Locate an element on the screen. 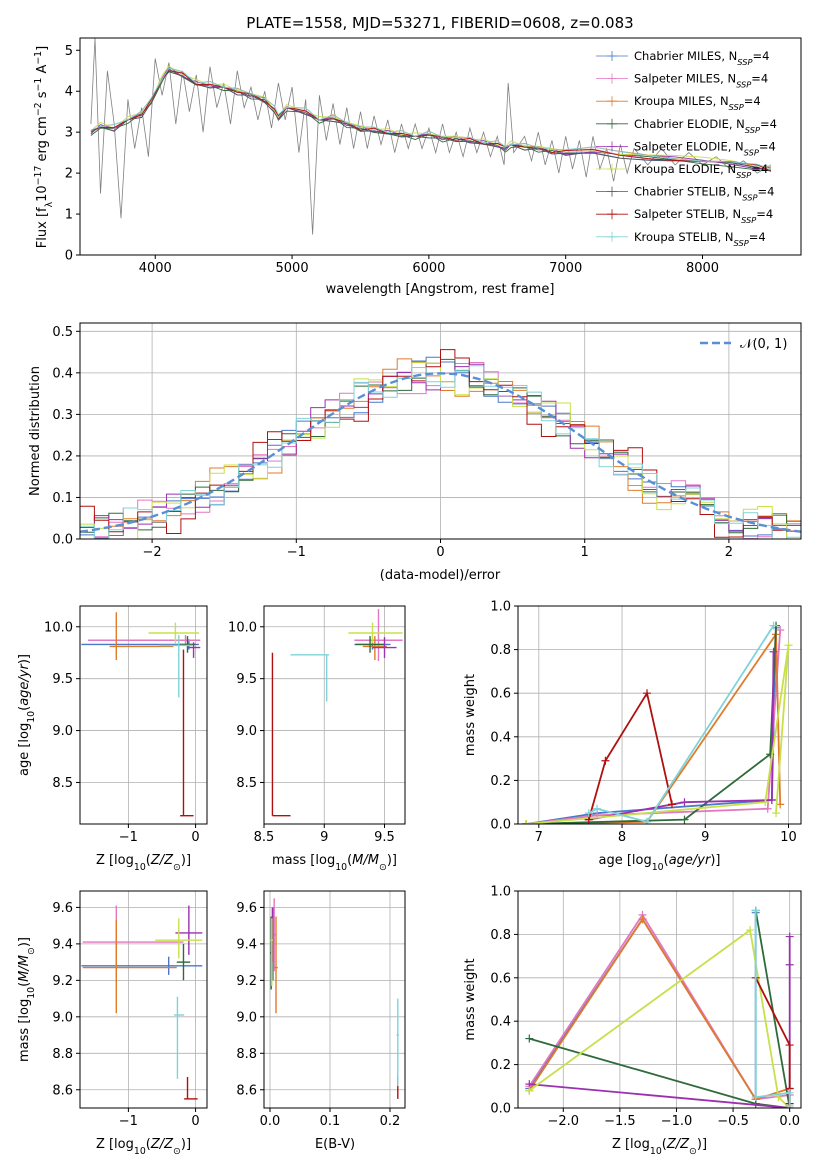 This screenshot has height=1170, width=819. legend-label: Kroupa ELODIE, NSSP=4 is located at coordinates (701, 171).